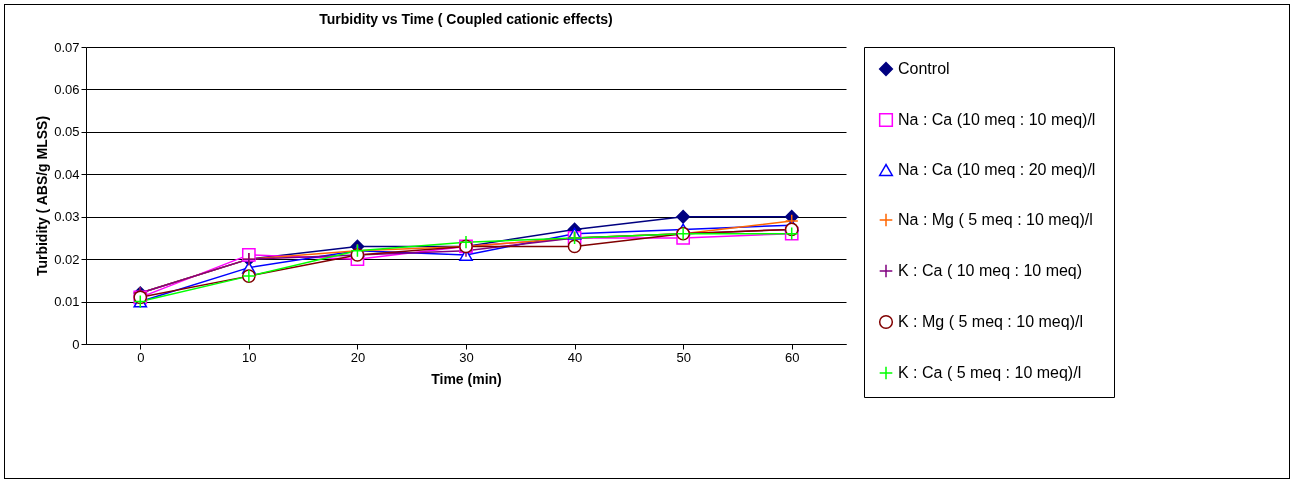 The width and height of the screenshot is (1296, 485). What do you see at coordinates (67, 89) in the screenshot?
I see `y-tick-label: 0.06` at bounding box center [67, 89].